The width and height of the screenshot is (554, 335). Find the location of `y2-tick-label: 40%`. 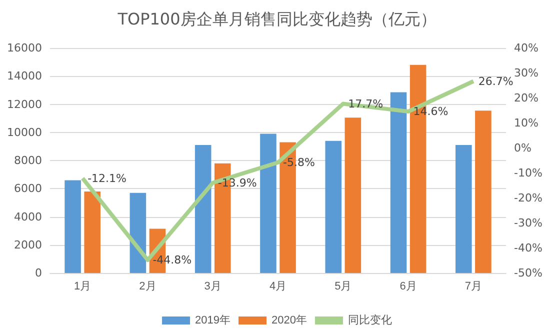

y2-tick-label: 40% is located at coordinates (526, 48).